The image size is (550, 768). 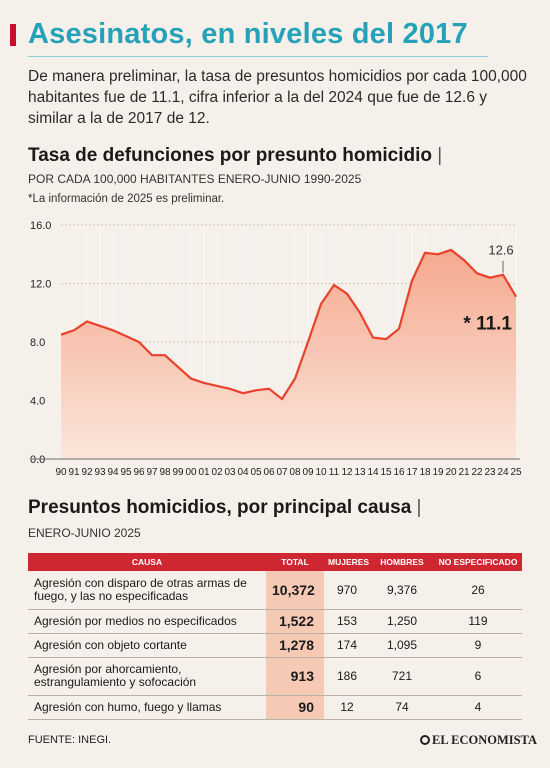 I want to click on x-tick-label: 03, so click(x=230, y=472).